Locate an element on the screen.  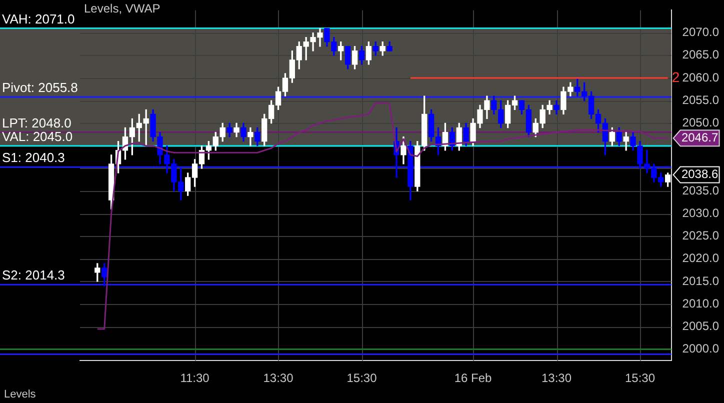
y-tick-label: 2015.0 is located at coordinates (701, 281).